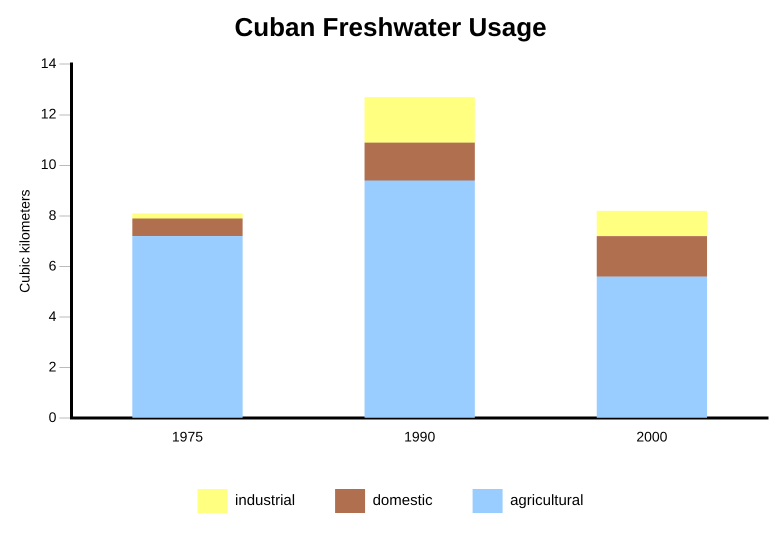 The width and height of the screenshot is (784, 535). I want to click on chart-title: Cuban Freshwater Usage, so click(390, 27).